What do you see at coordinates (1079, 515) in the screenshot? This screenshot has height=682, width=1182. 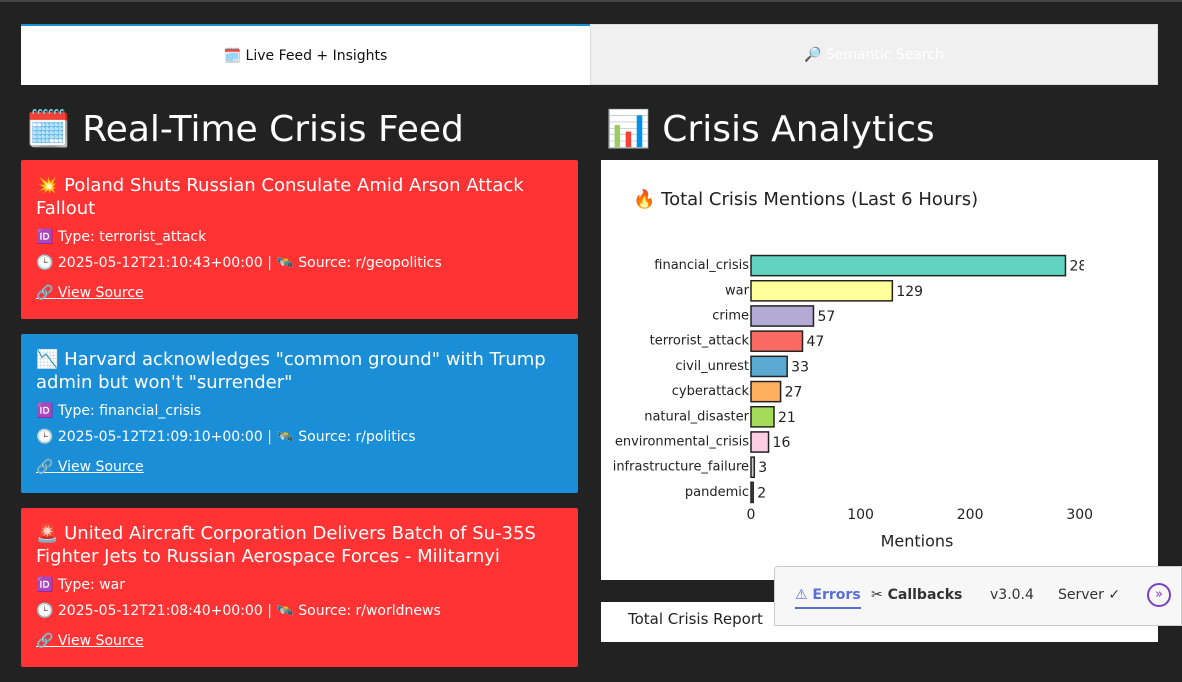 I see `x-tick-label: 300` at bounding box center [1079, 515].